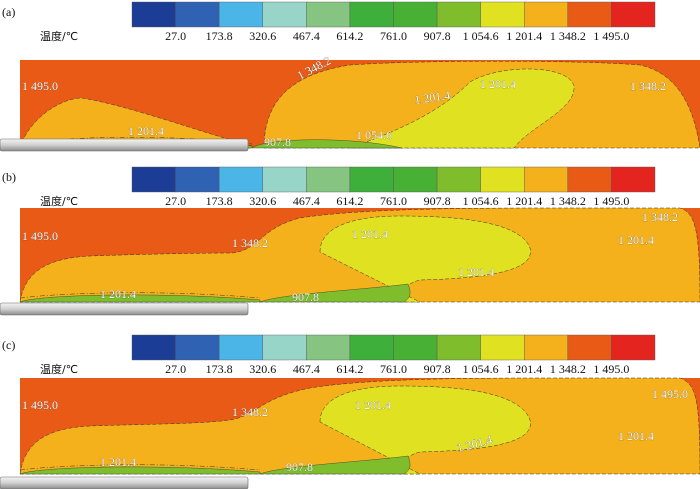 The width and height of the screenshot is (700, 489). I want to click on panel-label: (a), so click(8, 12).